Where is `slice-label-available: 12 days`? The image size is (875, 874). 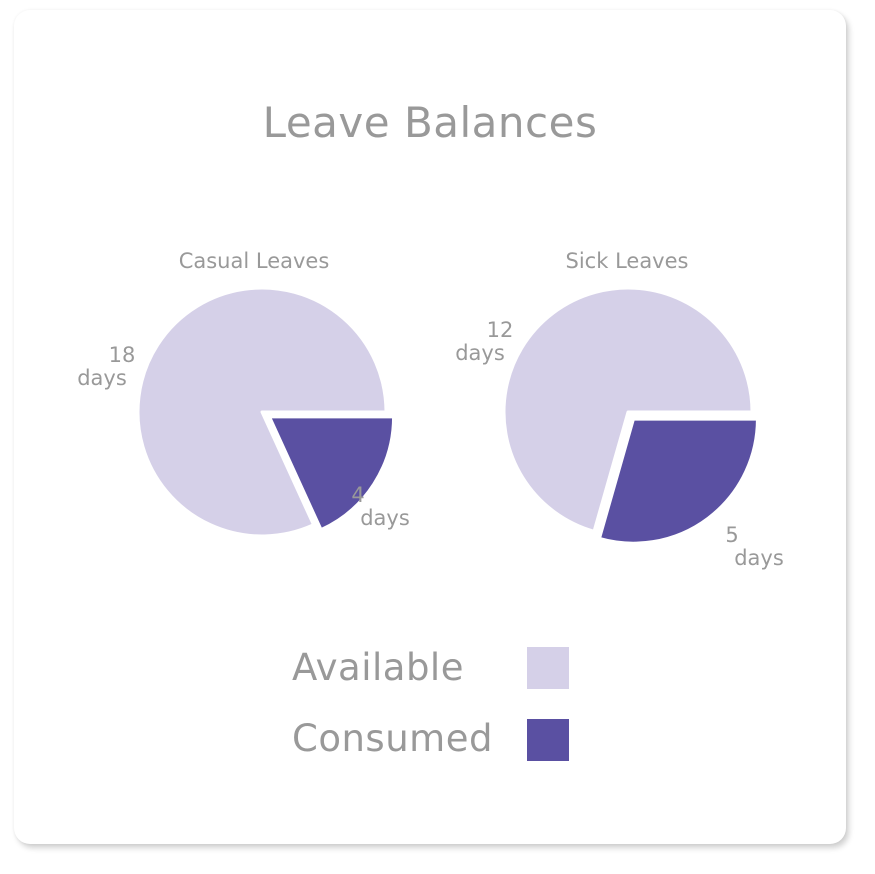
slice-label-available: 12 days is located at coordinates (484, 341).